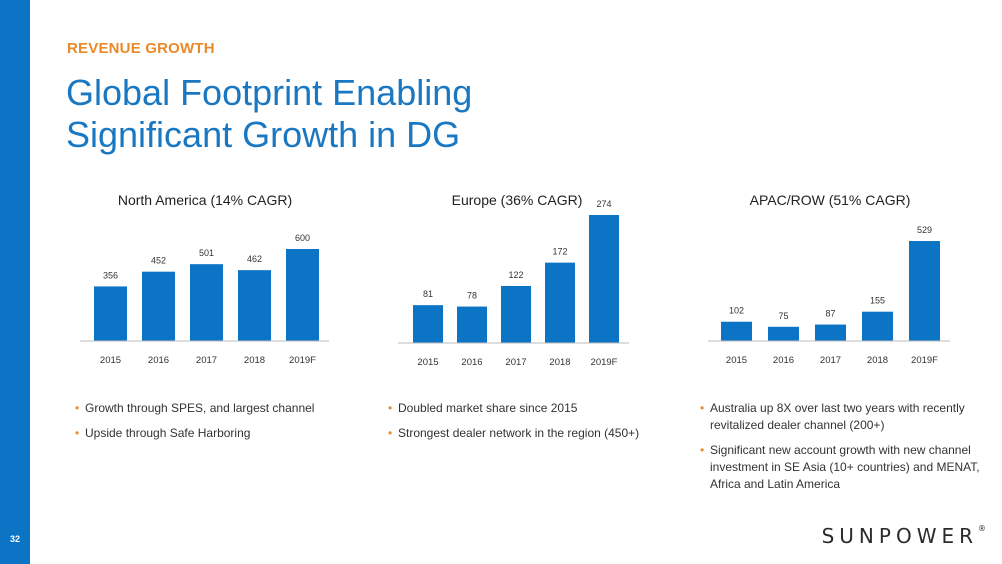 This screenshot has height=564, width=1002. Describe the element at coordinates (603, 204) in the screenshot. I see `data-label: 274` at that location.